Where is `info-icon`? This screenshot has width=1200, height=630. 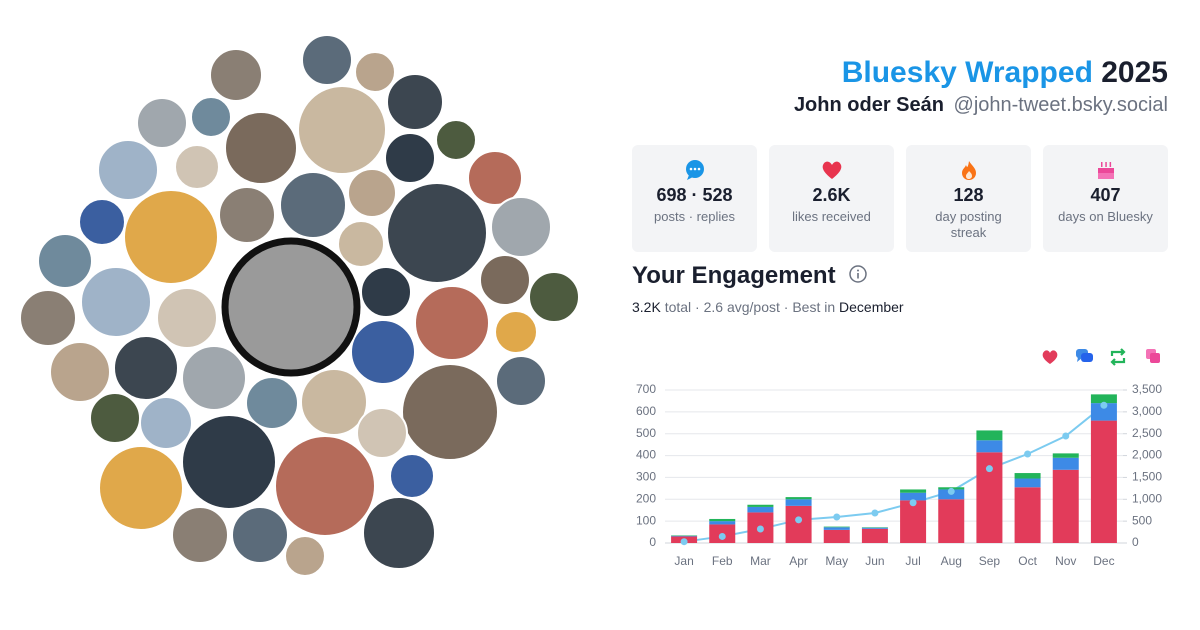
info-icon is located at coordinates (858, 274).